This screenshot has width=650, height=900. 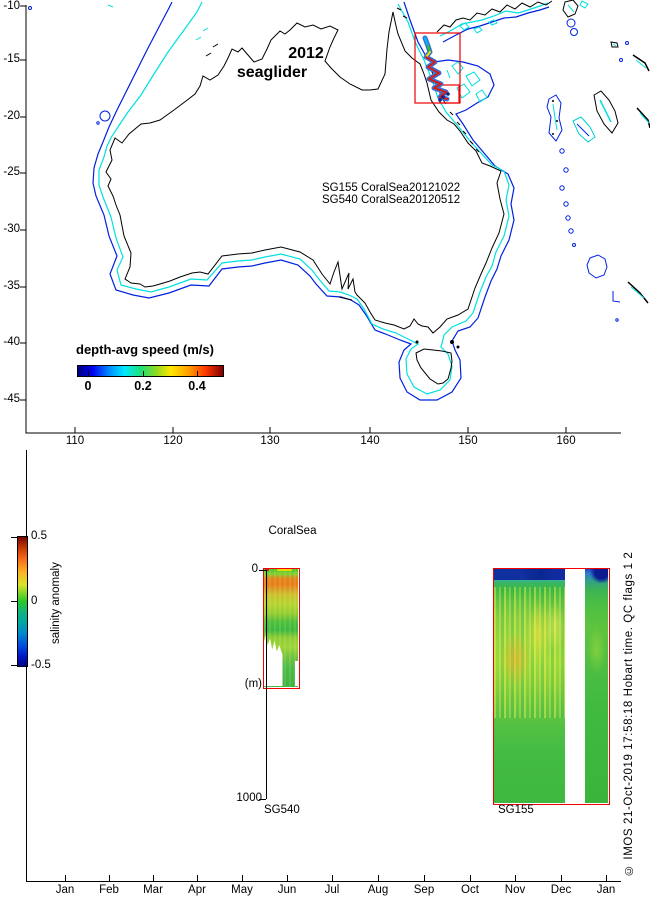 What do you see at coordinates (323, 881) in the screenshot?
I see `section-bottom-spine` at bounding box center [323, 881].